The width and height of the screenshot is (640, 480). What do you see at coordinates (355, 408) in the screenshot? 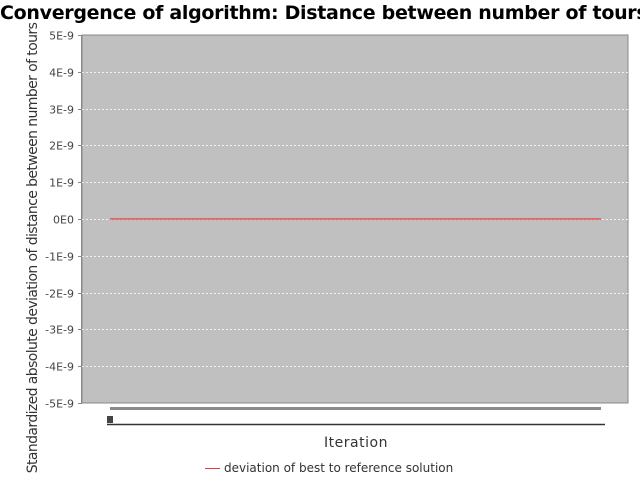
I see `x-axis-band` at bounding box center [355, 408].